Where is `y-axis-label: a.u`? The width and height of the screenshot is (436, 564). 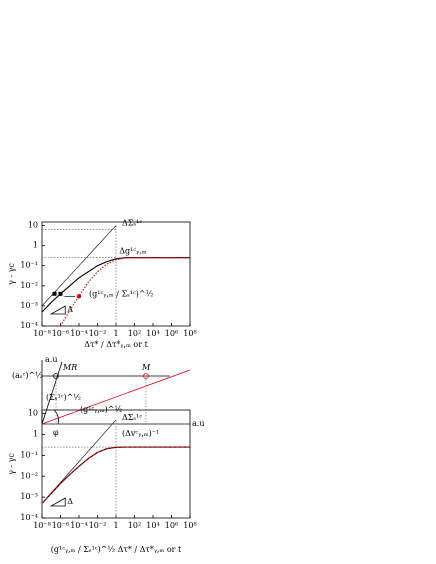
y-axis-label: a.u is located at coordinates (51, 359).